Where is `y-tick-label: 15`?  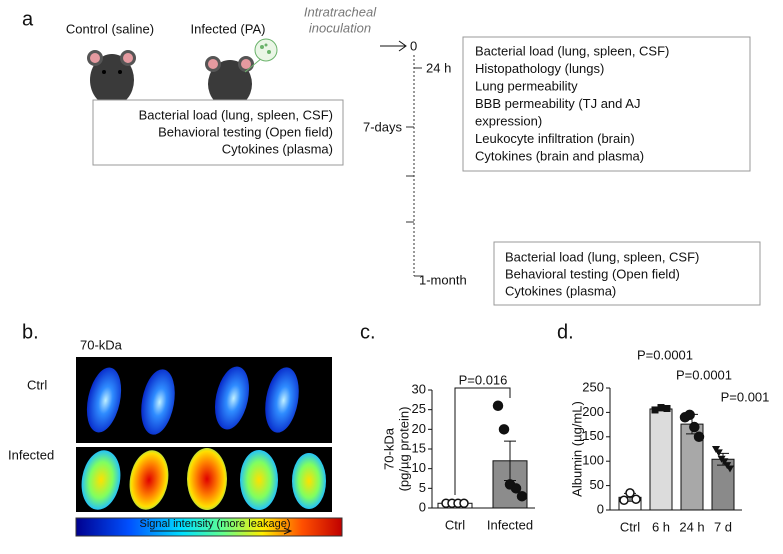 y-tick-label: 15 is located at coordinates (419, 447).